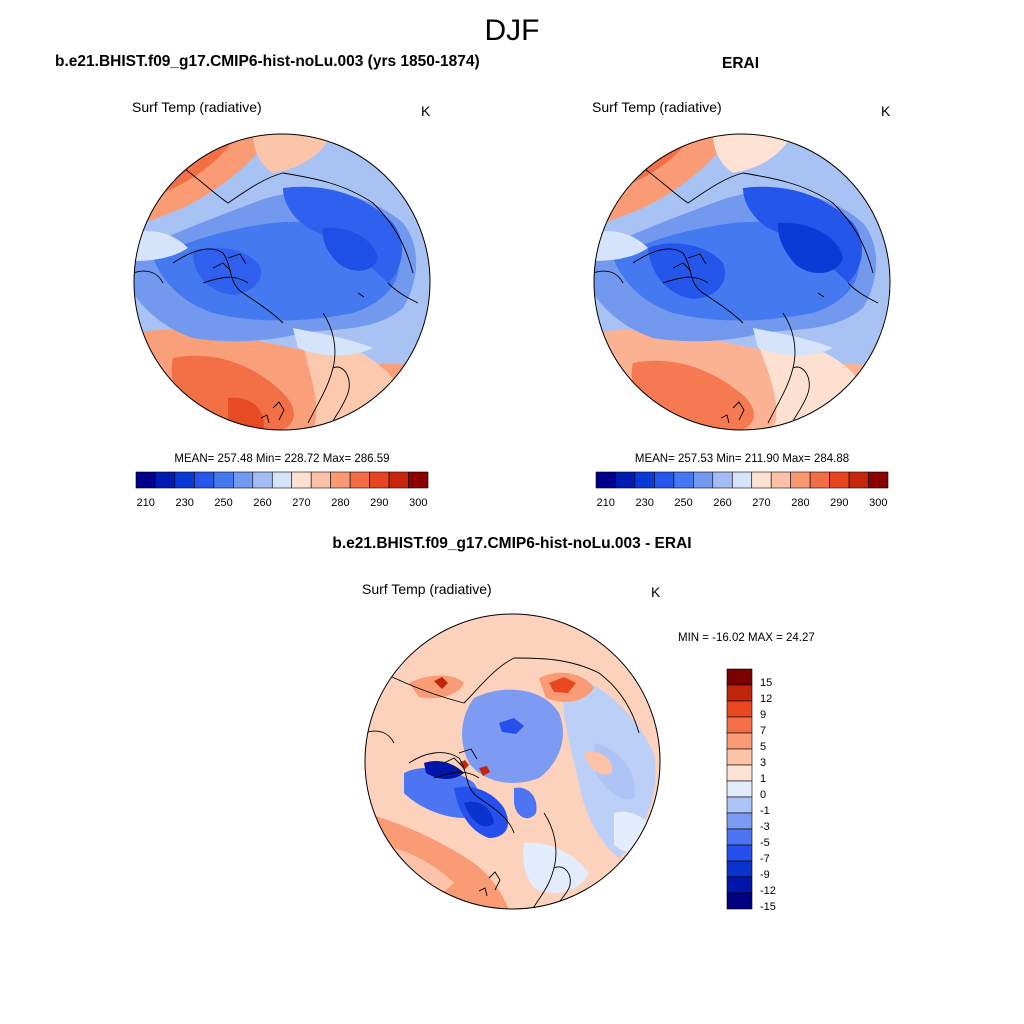  What do you see at coordinates (768, 891) in the screenshot?
I see `colorbar-tick-label: -12` at bounding box center [768, 891].